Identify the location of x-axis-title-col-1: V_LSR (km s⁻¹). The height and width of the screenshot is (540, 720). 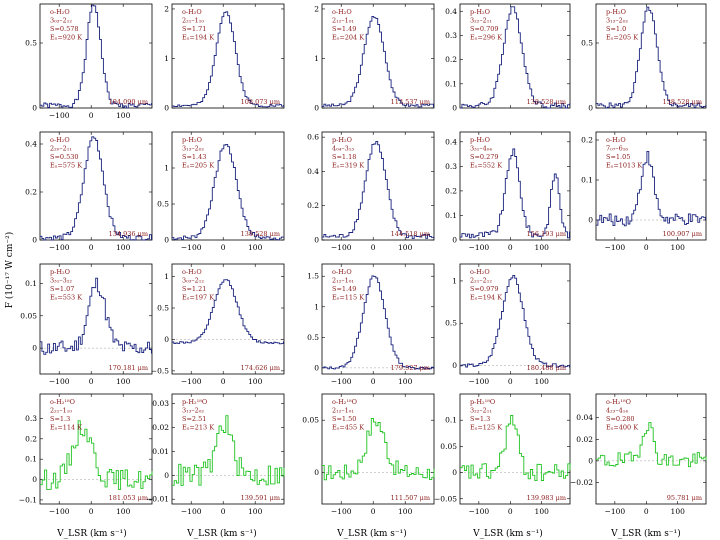
(221, 533).